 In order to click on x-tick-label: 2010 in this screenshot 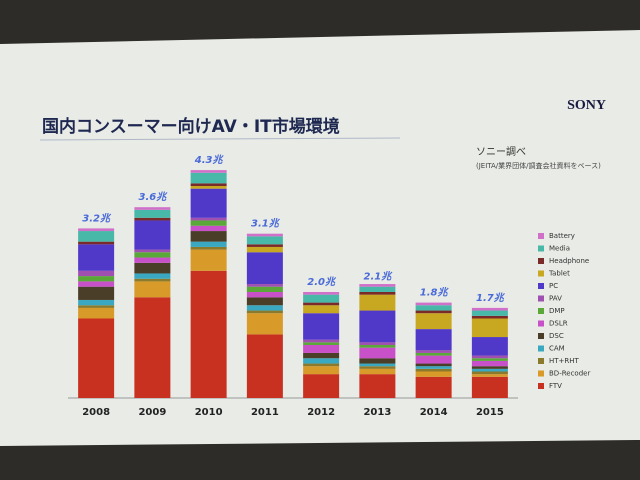, I will do `click(209, 412)`.